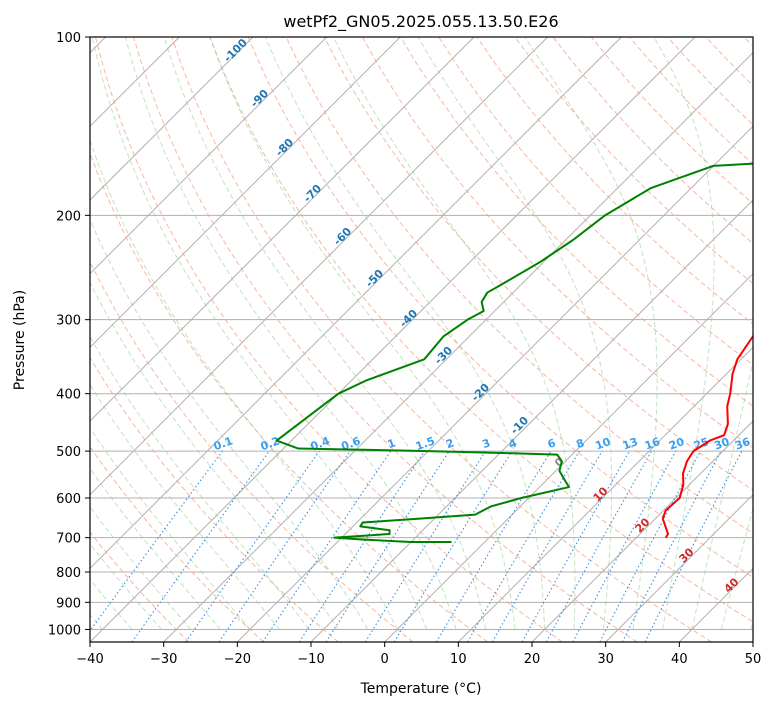  Describe the element at coordinates (450, 443) in the screenshot. I see `mixing-ratio-label: 2` at that location.